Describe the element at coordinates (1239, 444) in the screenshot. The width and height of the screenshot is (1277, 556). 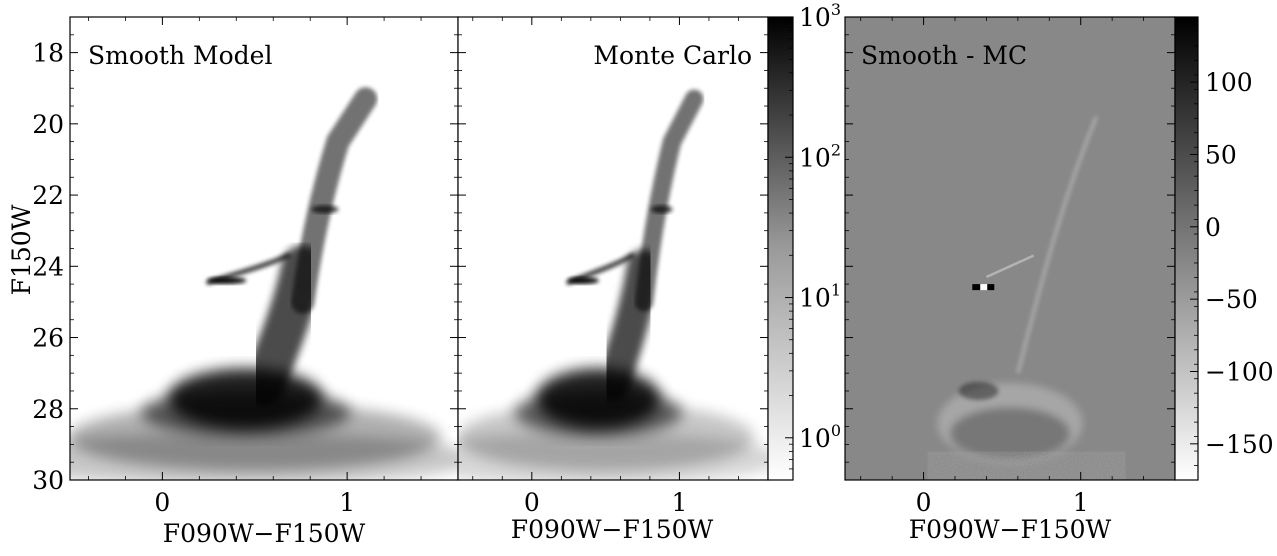
I see `colorbar-tick-label: −150` at that location.